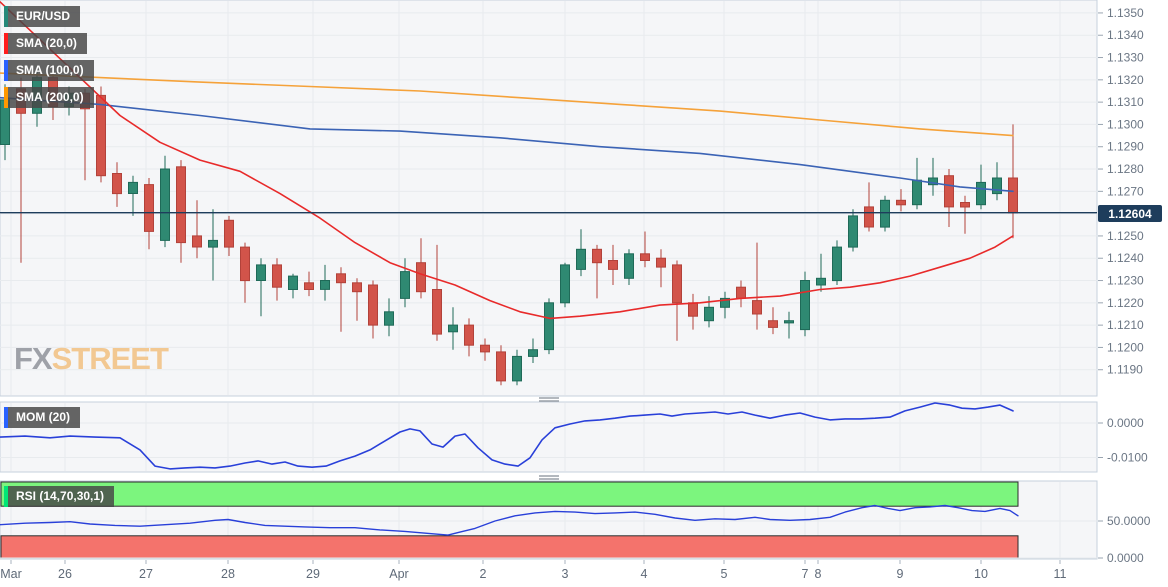 This screenshot has height=587, width=1168. Describe the element at coordinates (507, 436) in the screenshot. I see `momentum-line` at that location.